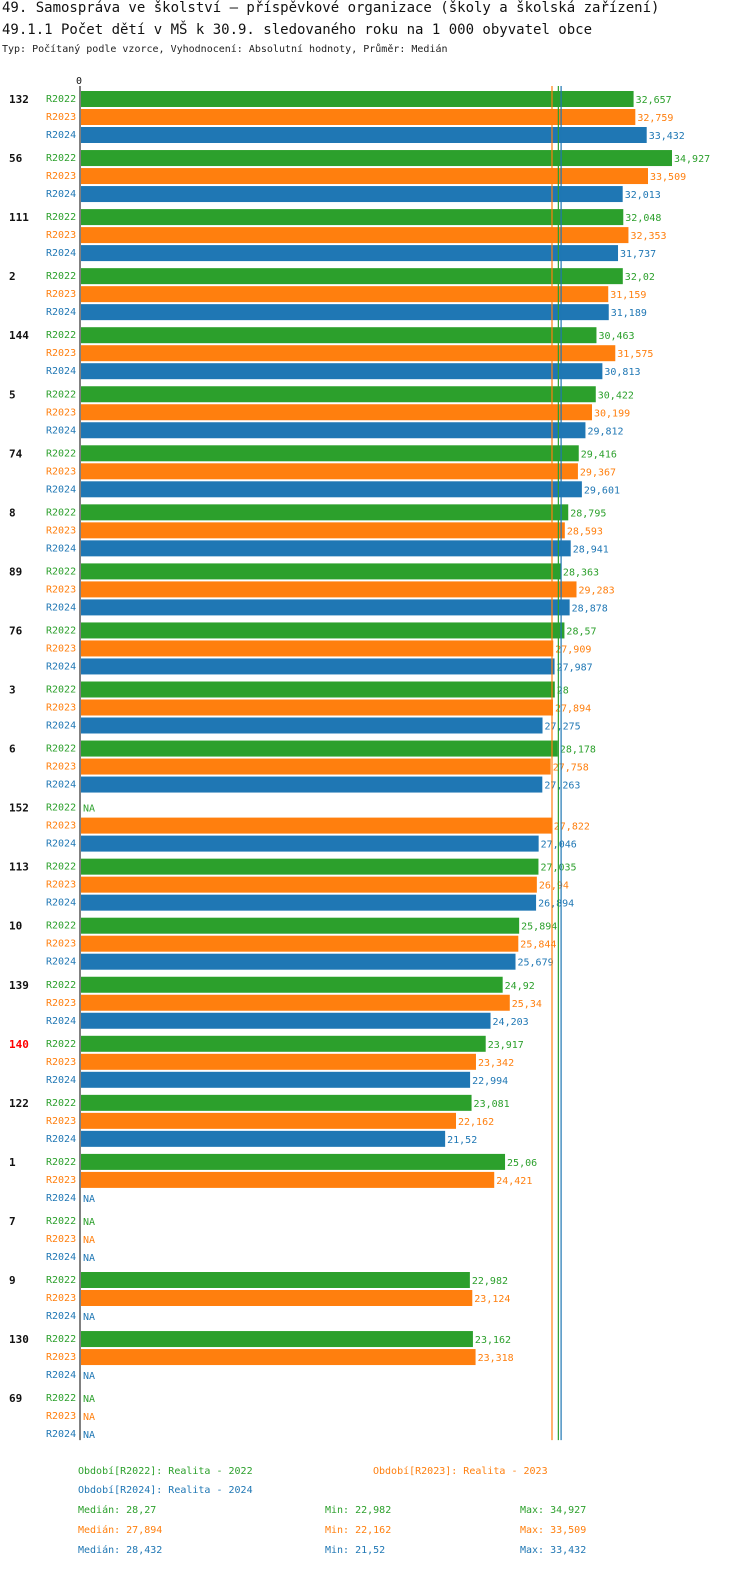  I want to click on bar-113-R2024, so click(309, 902).